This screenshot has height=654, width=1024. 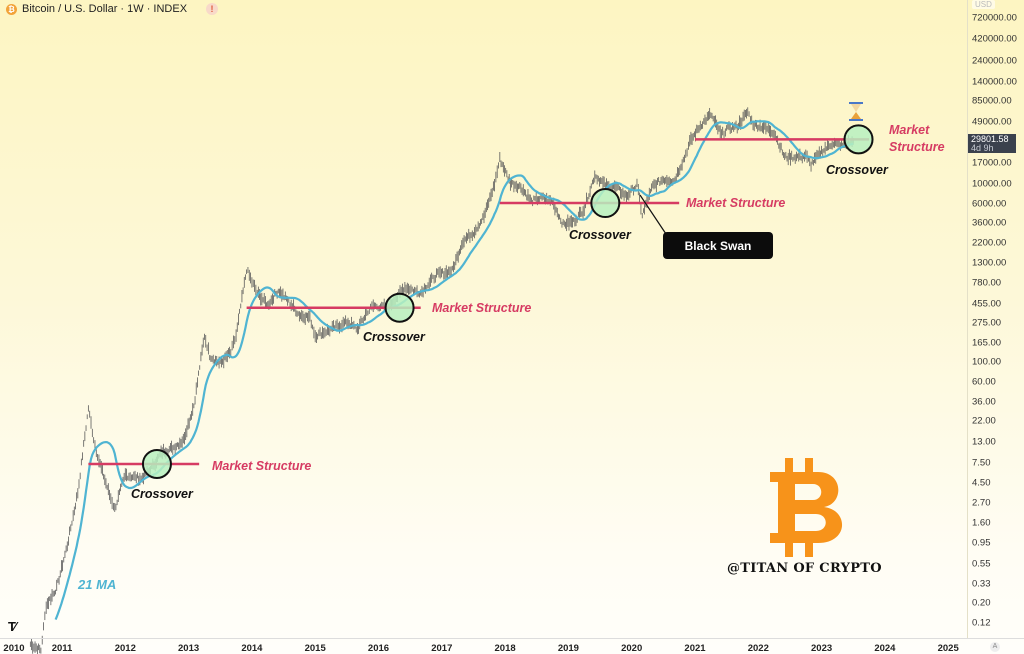 What do you see at coordinates (984, 442) in the screenshot?
I see `y-tick-label: 13.00` at bounding box center [984, 442].